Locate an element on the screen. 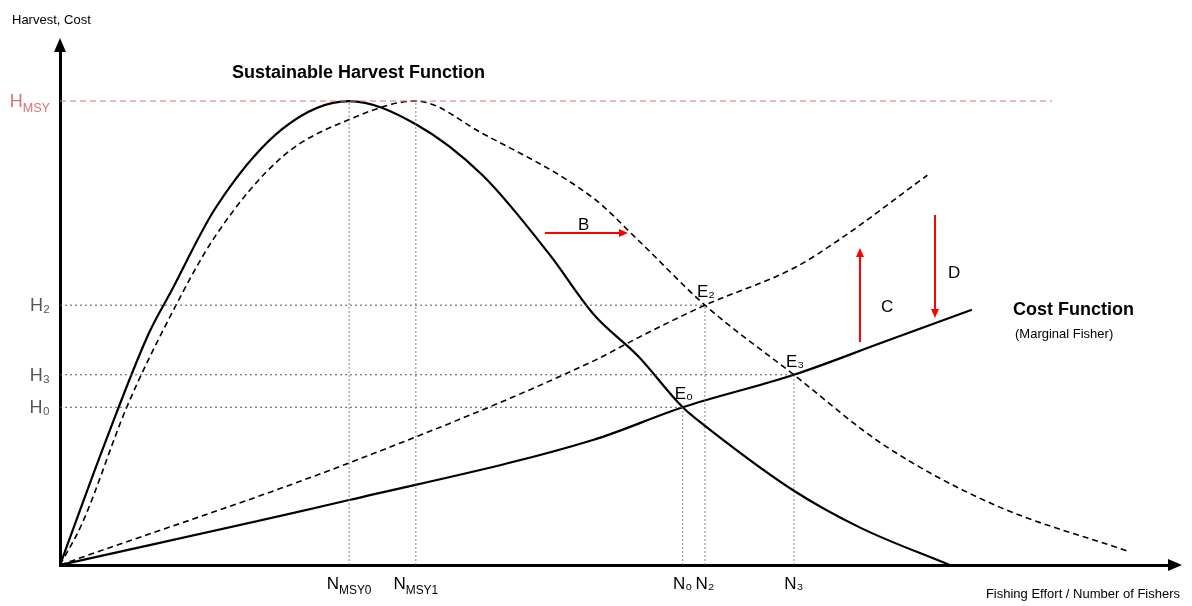 The image size is (1192, 606). ref-line-label: H₀ is located at coordinates (40, 407).